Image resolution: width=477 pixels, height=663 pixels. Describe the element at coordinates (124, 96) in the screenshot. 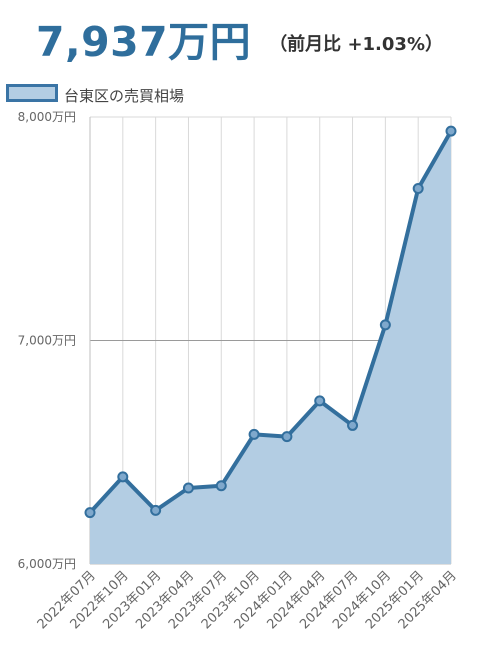

I see `legend-label: 台東区の売買相場` at that location.